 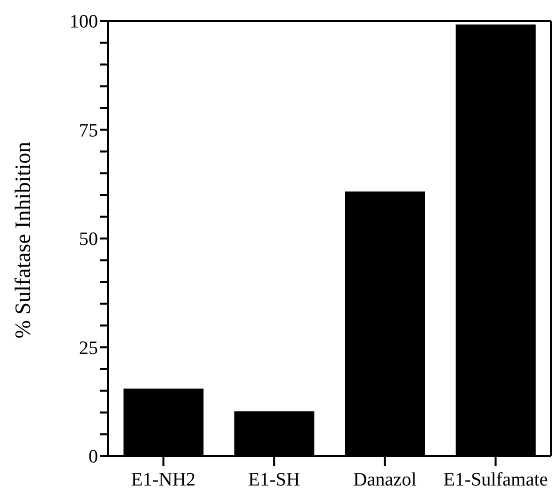 I want to click on y-tick-label: 0, so click(x=93, y=457).